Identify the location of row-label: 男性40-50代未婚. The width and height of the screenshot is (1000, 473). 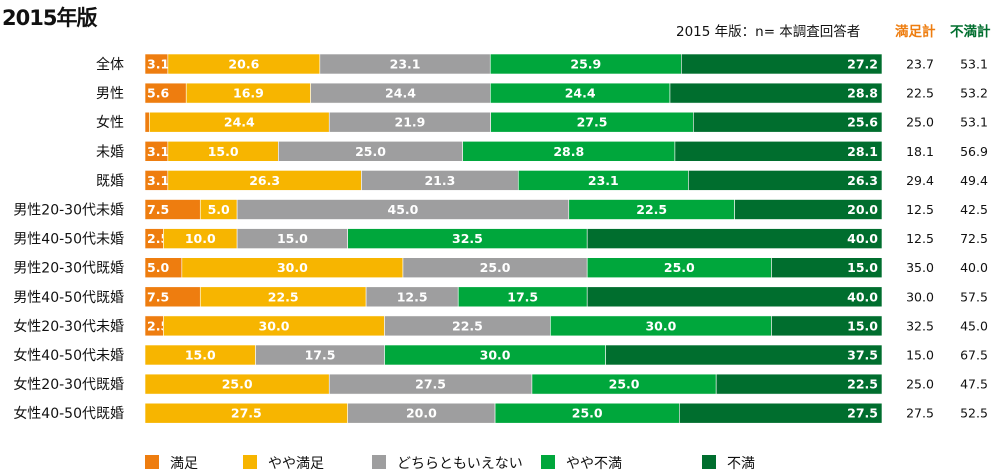
(68, 240).